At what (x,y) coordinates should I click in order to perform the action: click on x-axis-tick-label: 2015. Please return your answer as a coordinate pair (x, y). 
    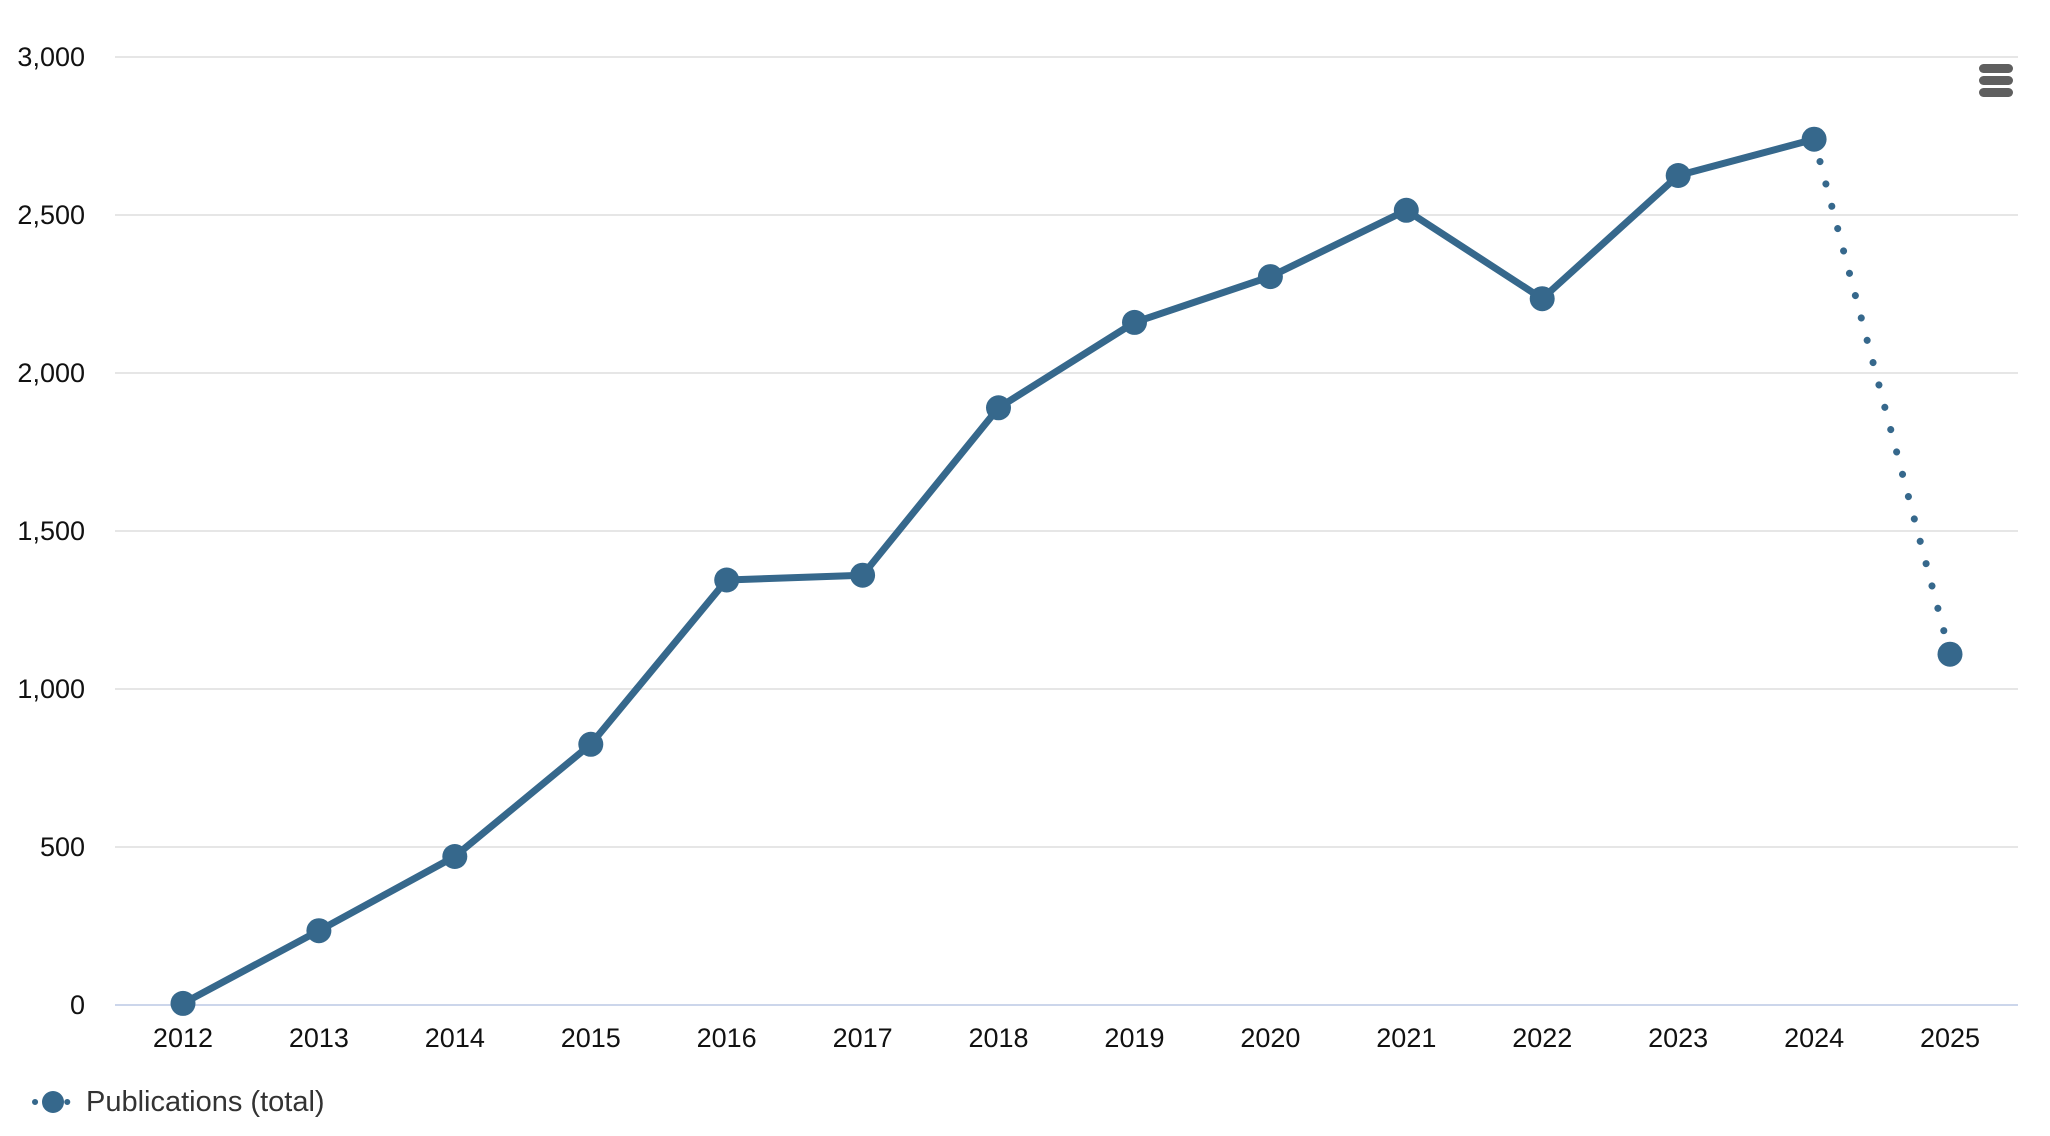
    Looking at the image, I should click on (591, 1038).